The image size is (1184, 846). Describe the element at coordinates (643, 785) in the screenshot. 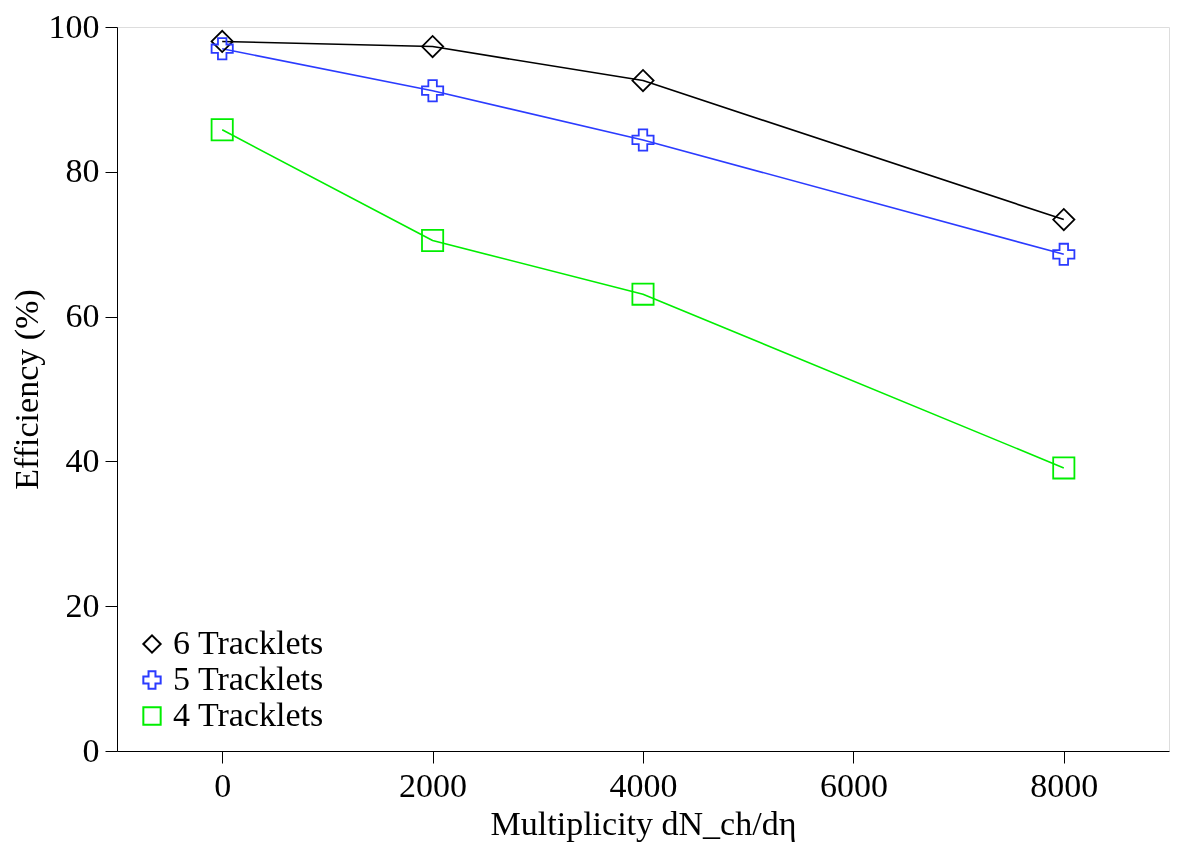

I see `x-tick-label: 4000` at that location.